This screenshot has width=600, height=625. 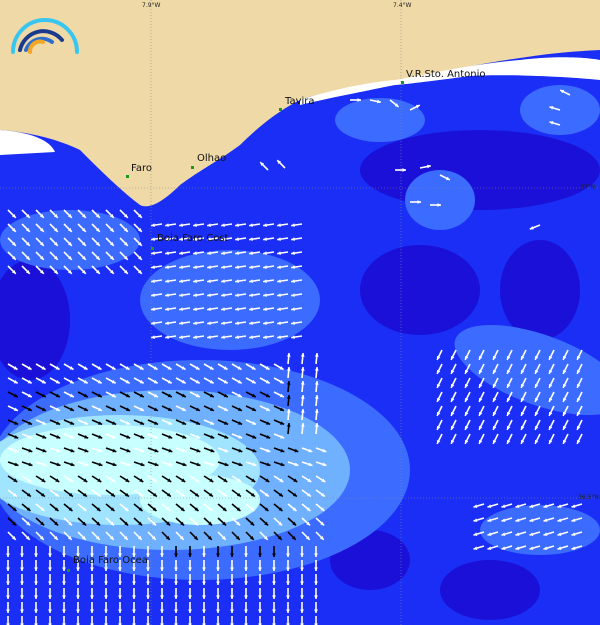 What do you see at coordinates (141, 168) in the screenshot?
I see `place-faro: Faro` at bounding box center [141, 168].